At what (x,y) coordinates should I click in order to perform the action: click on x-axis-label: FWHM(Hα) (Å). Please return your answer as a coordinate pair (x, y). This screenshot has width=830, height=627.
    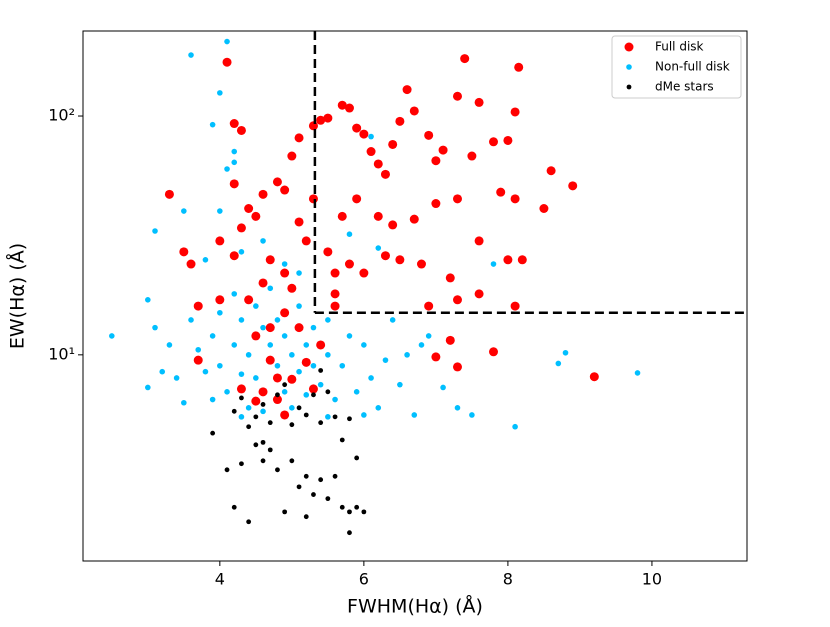
    Looking at the image, I should click on (415, 606).